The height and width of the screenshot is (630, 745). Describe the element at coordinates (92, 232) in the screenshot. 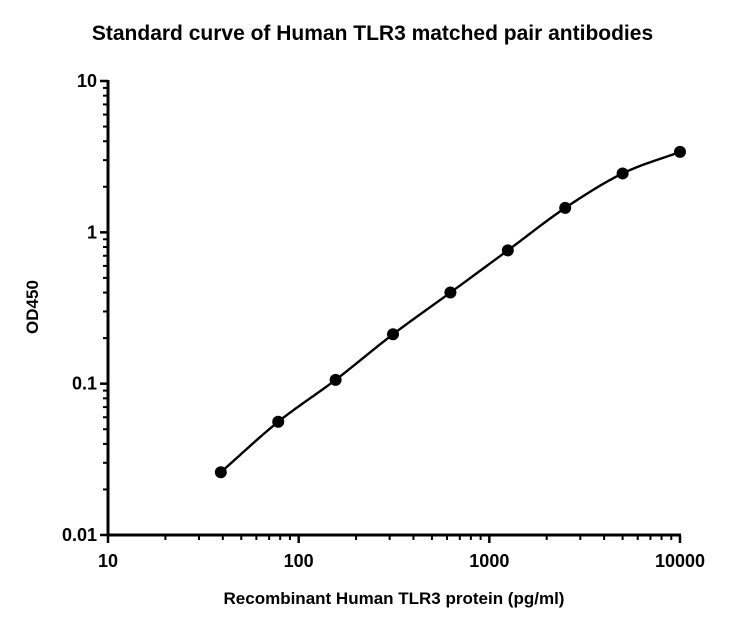

I see `y-tick-label: 1` at that location.